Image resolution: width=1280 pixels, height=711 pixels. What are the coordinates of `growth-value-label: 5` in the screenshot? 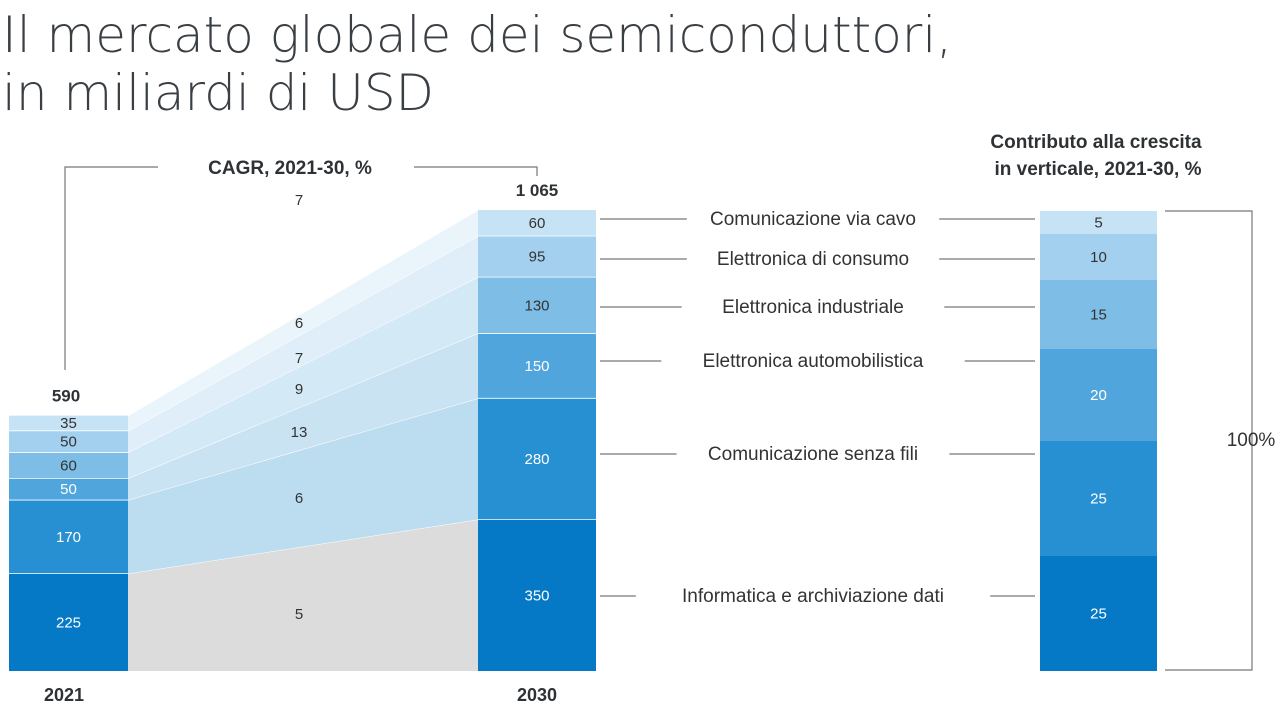 It's located at (1098, 223).